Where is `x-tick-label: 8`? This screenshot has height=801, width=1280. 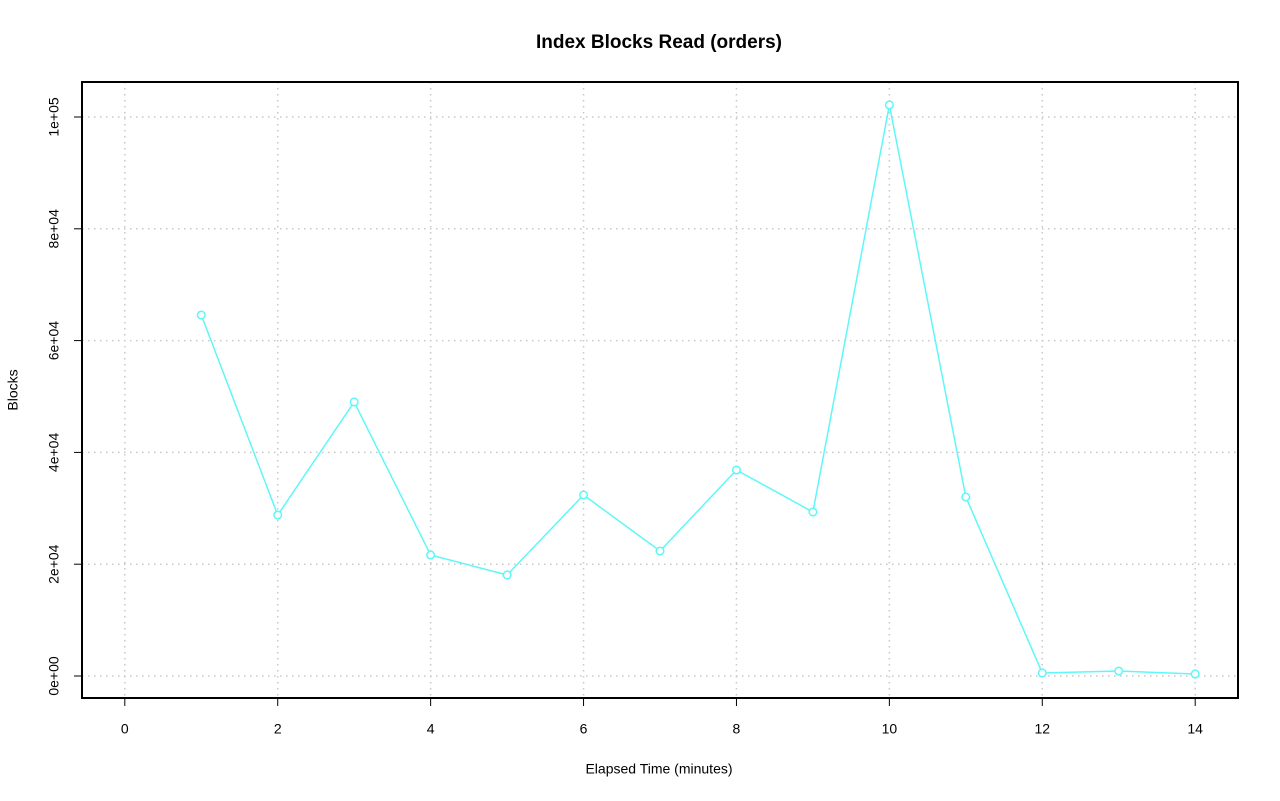
x-tick-label: 8 is located at coordinates (737, 729).